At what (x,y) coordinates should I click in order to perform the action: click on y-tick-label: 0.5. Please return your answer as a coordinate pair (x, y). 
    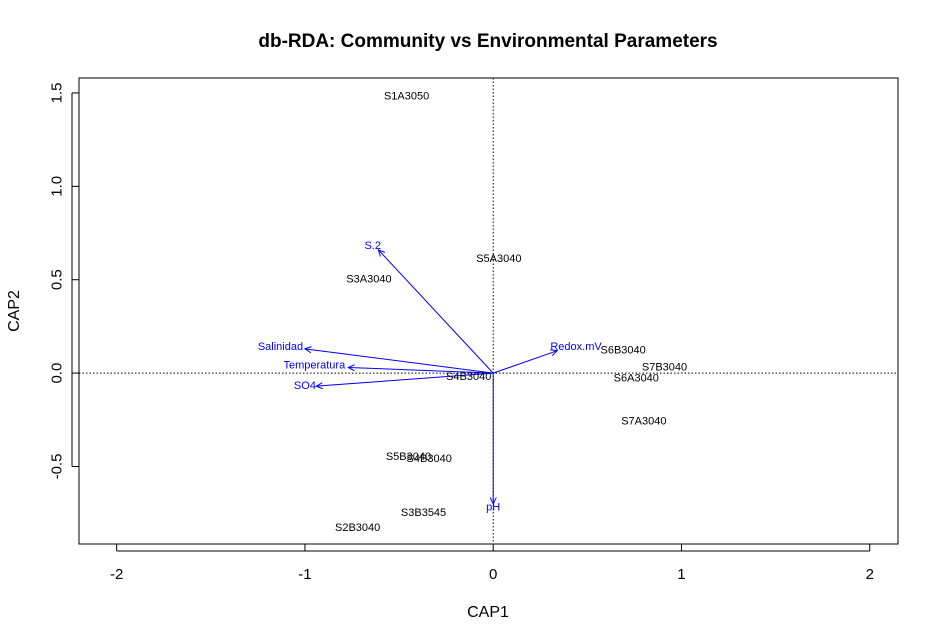
    Looking at the image, I should click on (57, 279).